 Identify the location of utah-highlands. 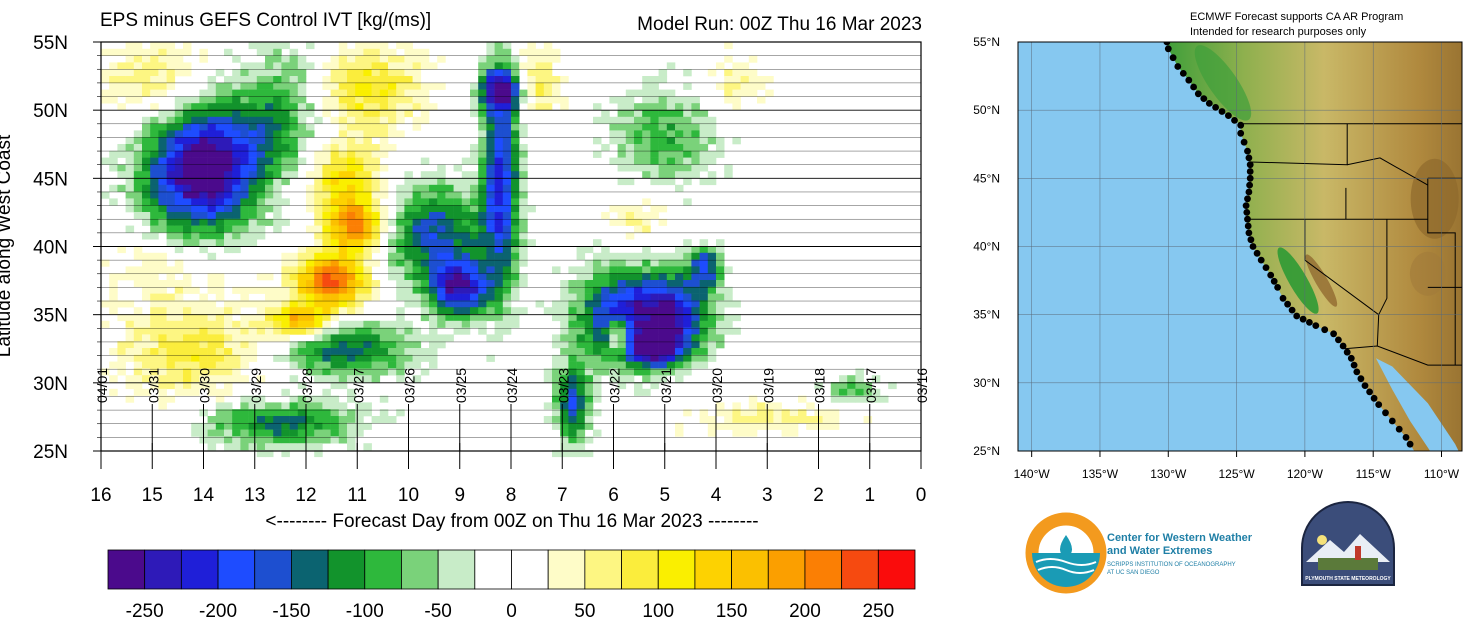
(1427, 273).